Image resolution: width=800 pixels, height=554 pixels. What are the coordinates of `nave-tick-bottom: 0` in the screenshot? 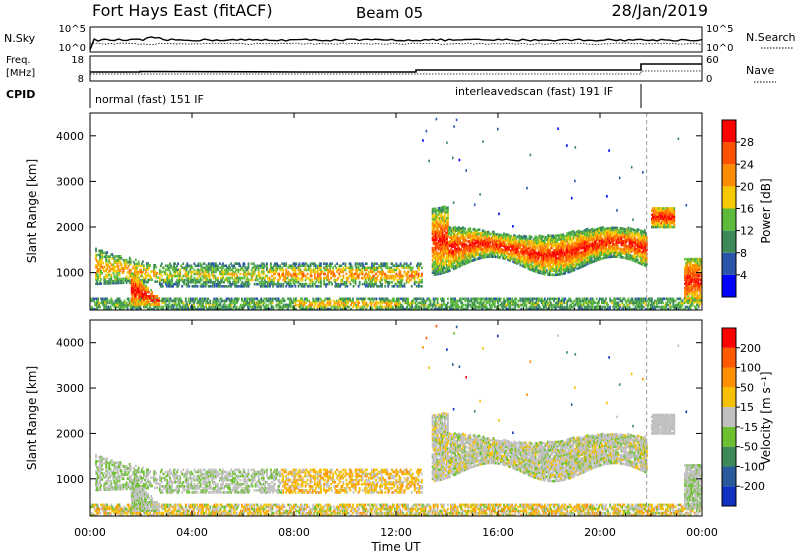 It's located at (709, 79).